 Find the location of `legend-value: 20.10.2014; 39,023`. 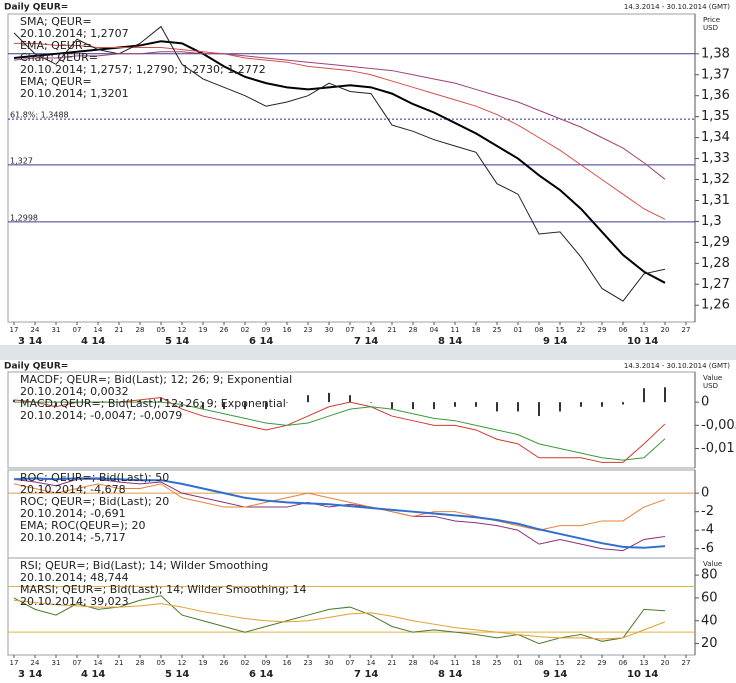

legend-value: 20.10.2014; 39,023 is located at coordinates (74, 601).